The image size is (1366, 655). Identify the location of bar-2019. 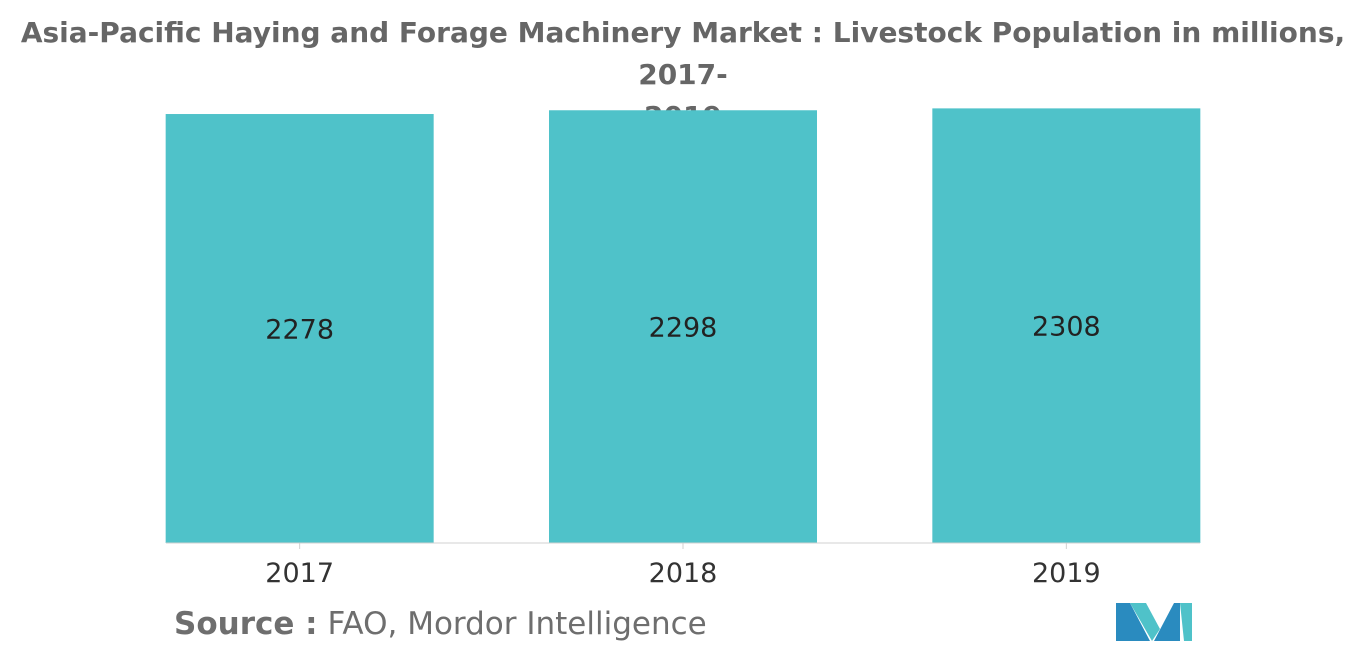
(1066, 326).